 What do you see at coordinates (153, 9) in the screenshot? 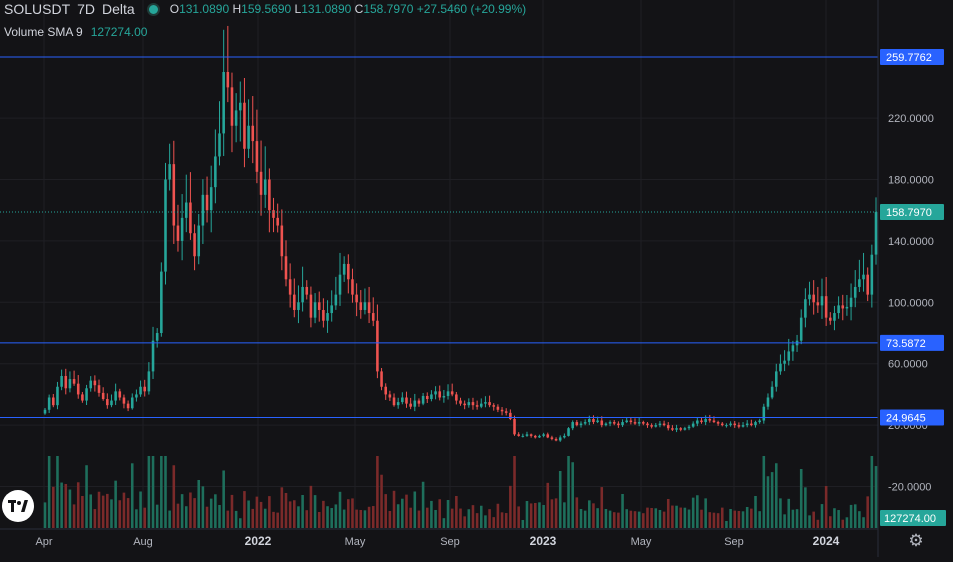
I see `market-status-icon` at bounding box center [153, 9].